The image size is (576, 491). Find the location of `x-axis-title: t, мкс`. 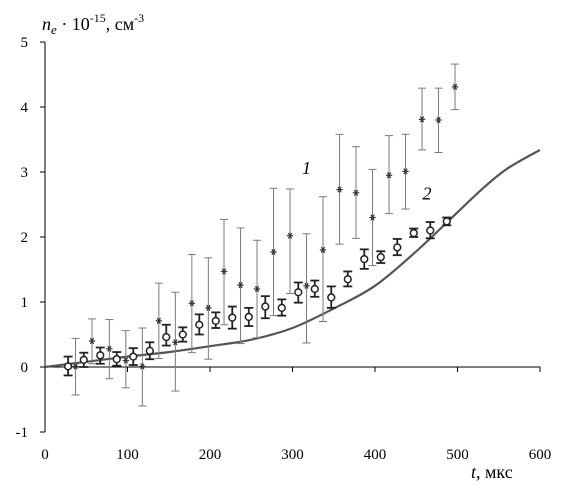

x-axis-title: t, мкс is located at coordinates (492, 472).